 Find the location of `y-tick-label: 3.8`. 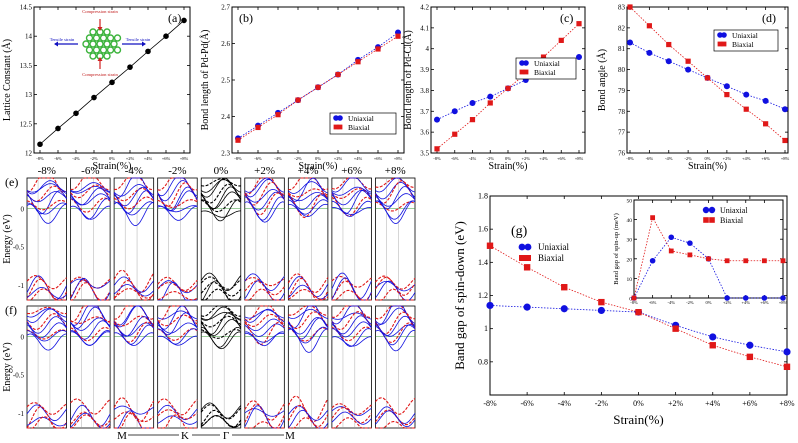

y-tick-label: 3.8 is located at coordinates (424, 91).